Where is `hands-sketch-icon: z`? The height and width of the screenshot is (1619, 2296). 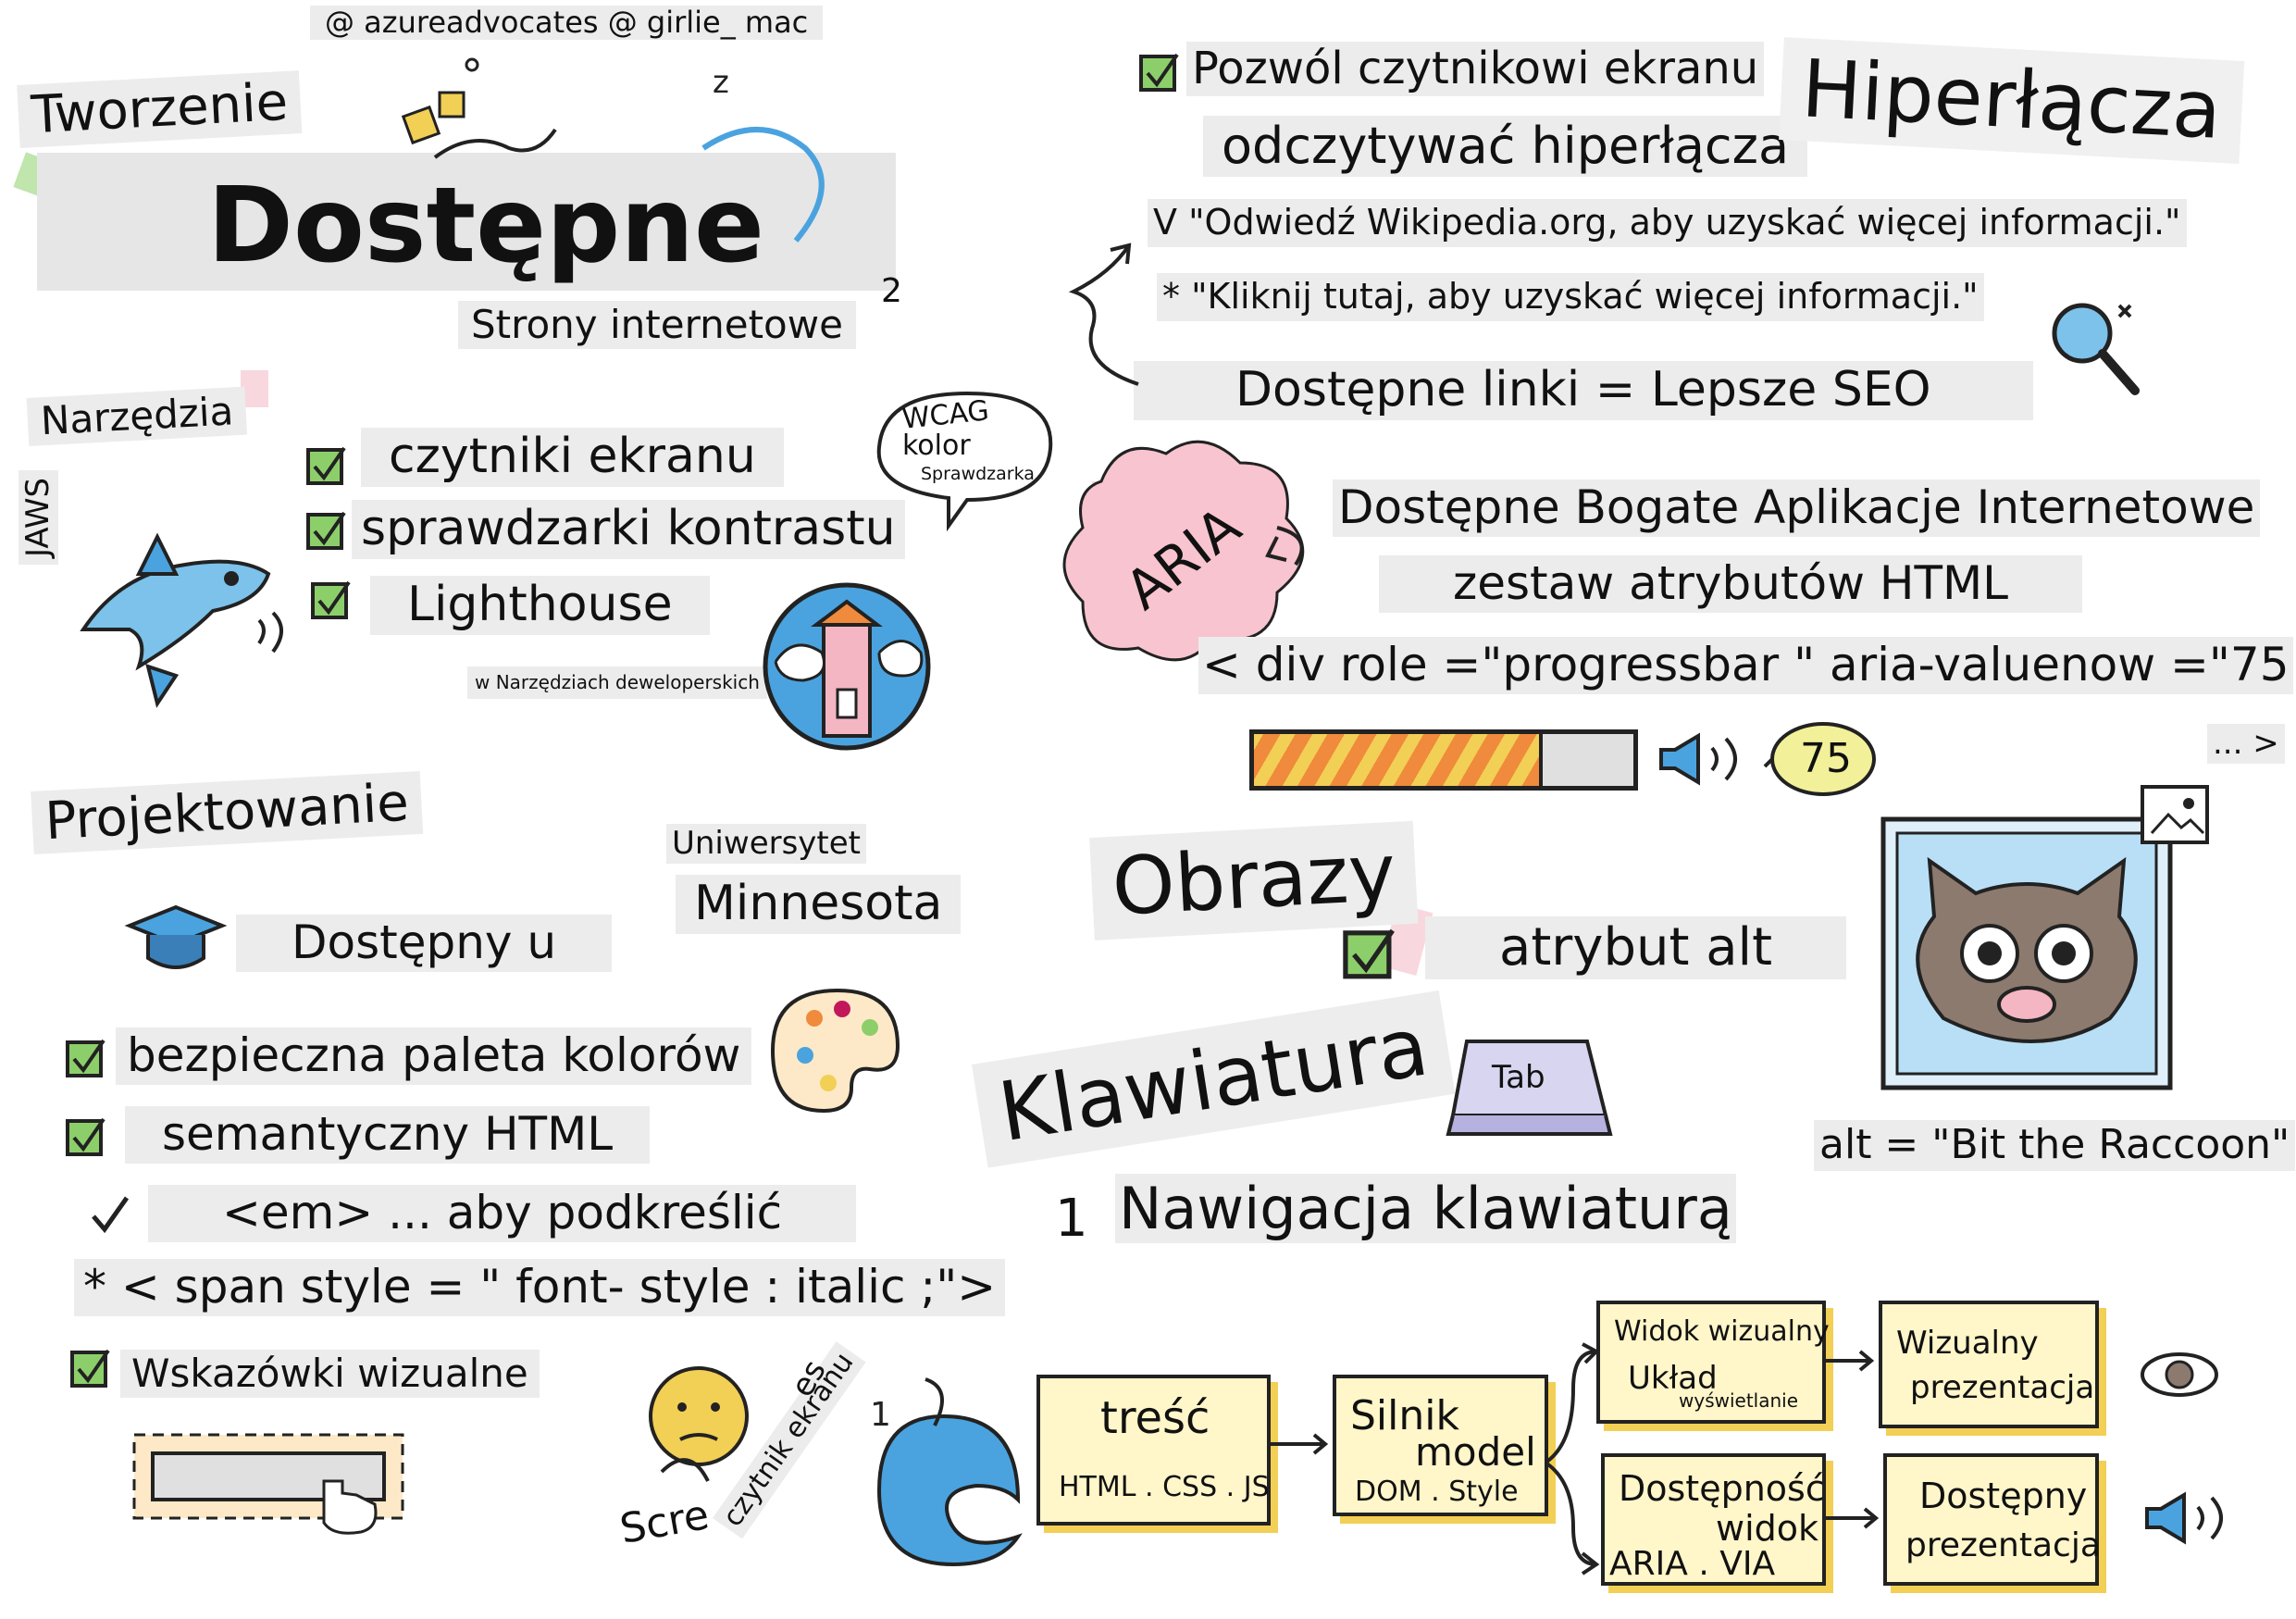 hands-sketch-icon: z is located at coordinates (613, 150).